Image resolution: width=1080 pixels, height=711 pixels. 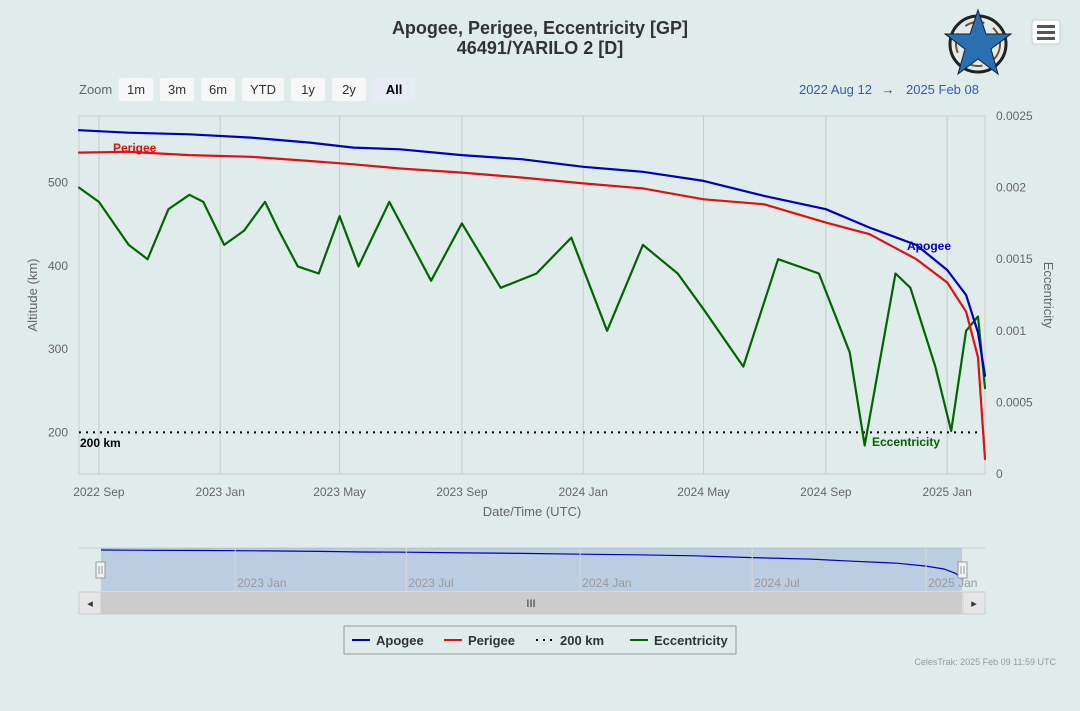 I want to click on zoom-button-label: 2y, so click(x=349, y=89).